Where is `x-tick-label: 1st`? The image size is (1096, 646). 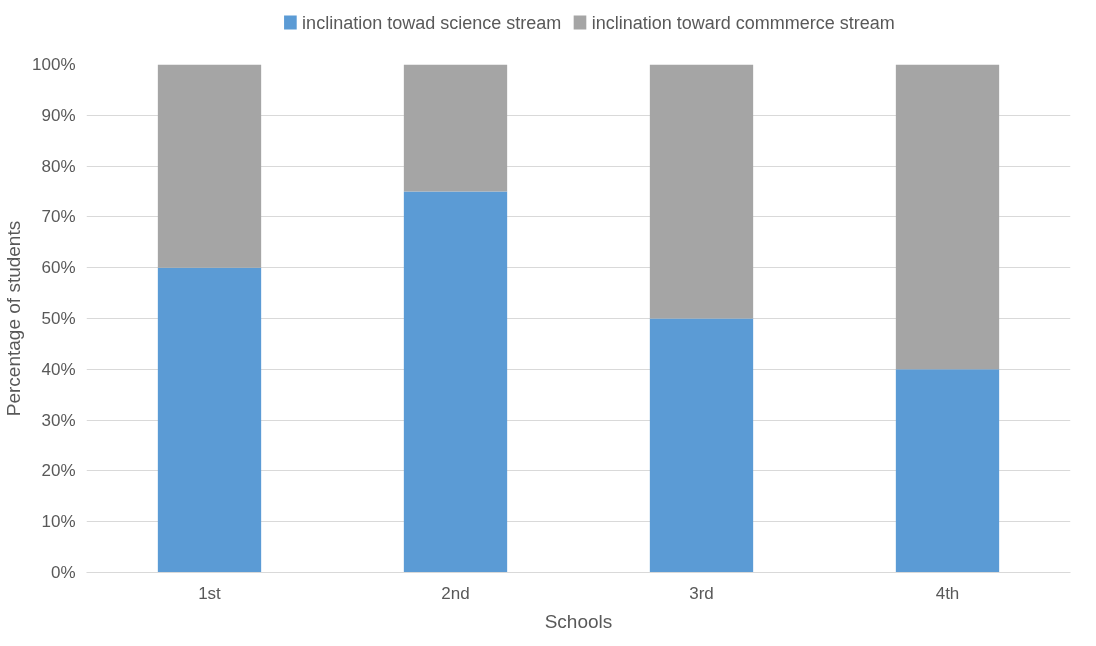
x-tick-label: 1st is located at coordinates (210, 593).